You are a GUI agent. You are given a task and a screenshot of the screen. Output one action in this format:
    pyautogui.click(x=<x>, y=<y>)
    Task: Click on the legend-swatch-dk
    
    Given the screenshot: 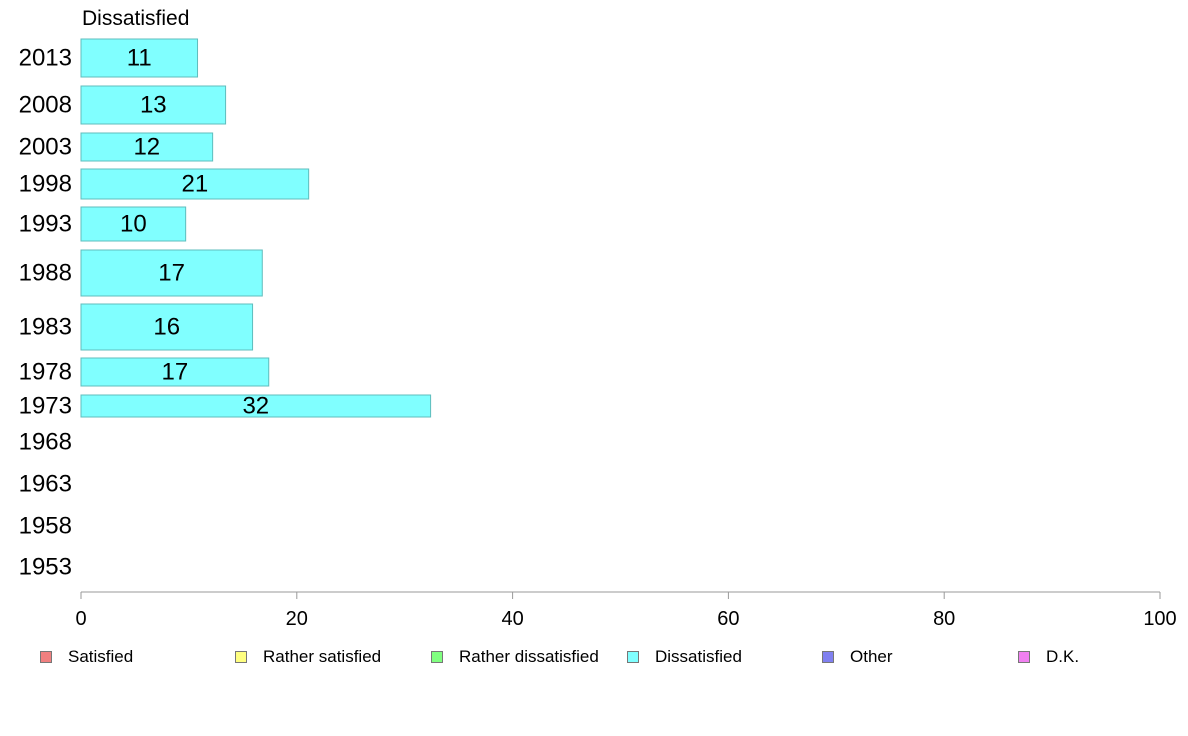 What is the action you would take?
    pyautogui.click(x=1024, y=657)
    